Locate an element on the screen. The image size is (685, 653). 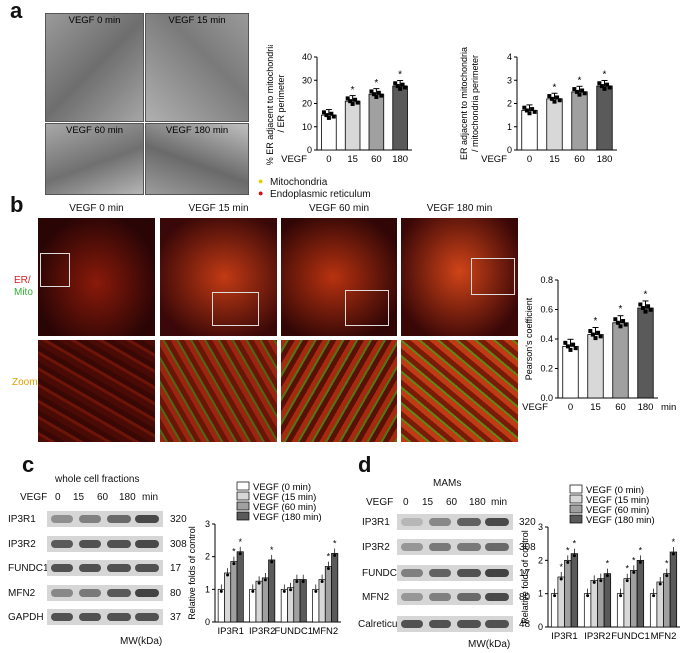
y-axis-title: Relative folds of control is located at coordinates (525, 577).